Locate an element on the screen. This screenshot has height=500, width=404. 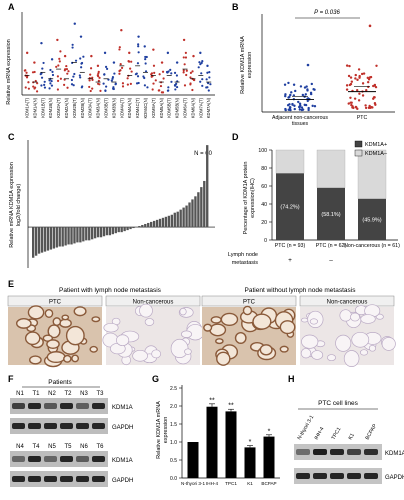
panel-g-bar is located at coordinates (250, 462).